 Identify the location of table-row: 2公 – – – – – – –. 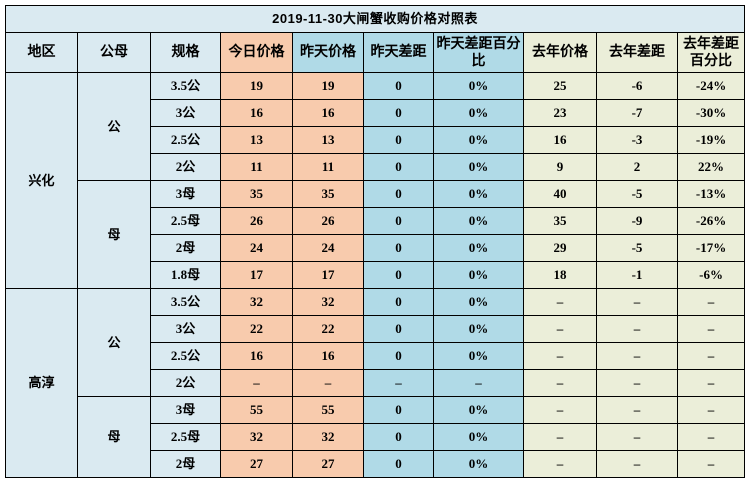
(376, 383).